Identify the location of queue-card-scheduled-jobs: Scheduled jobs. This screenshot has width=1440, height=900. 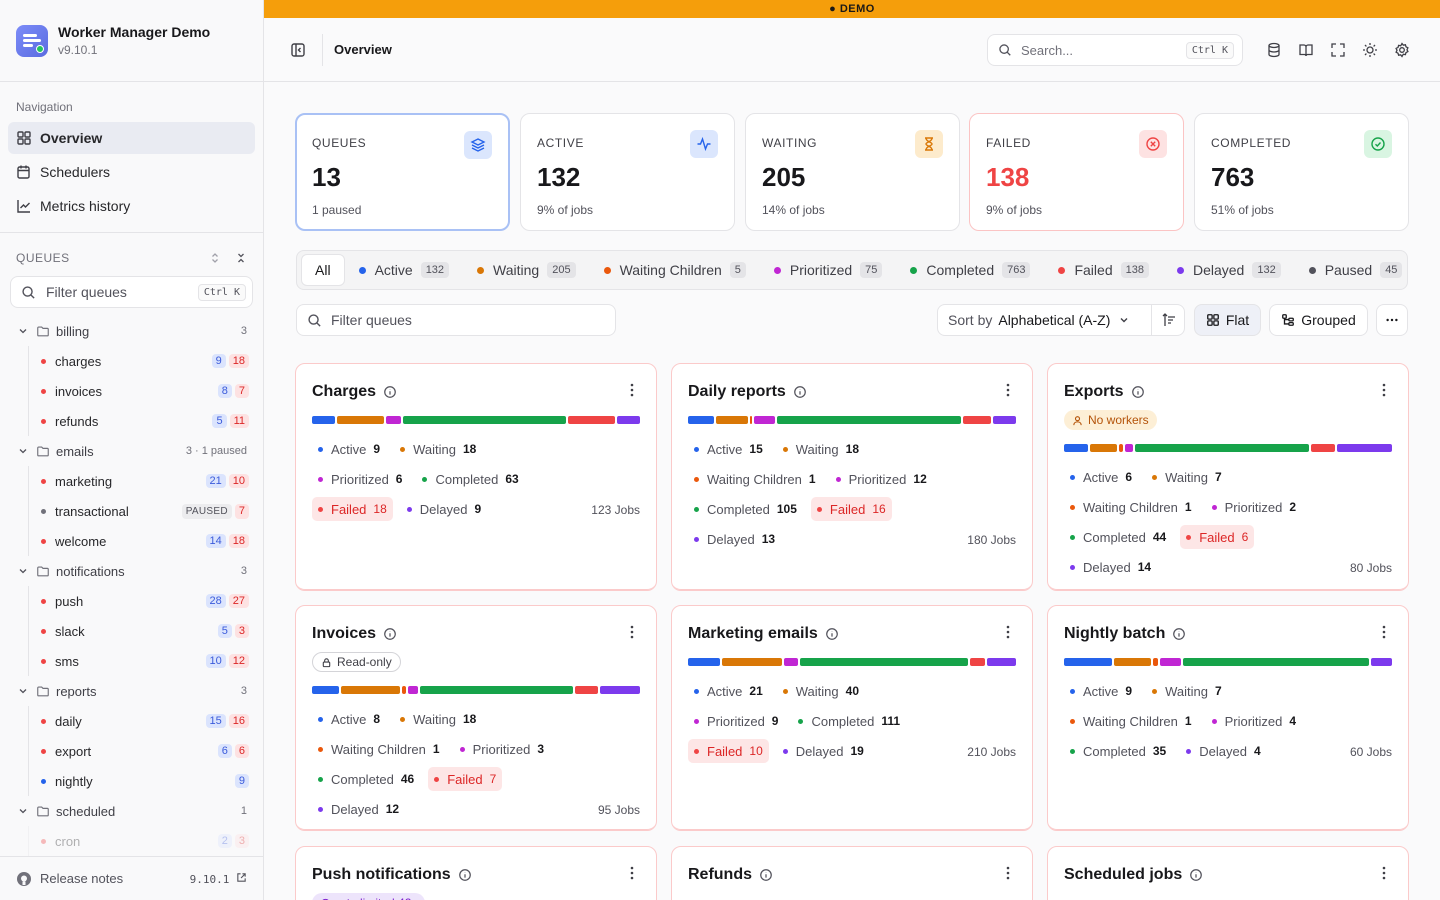
(1228, 873).